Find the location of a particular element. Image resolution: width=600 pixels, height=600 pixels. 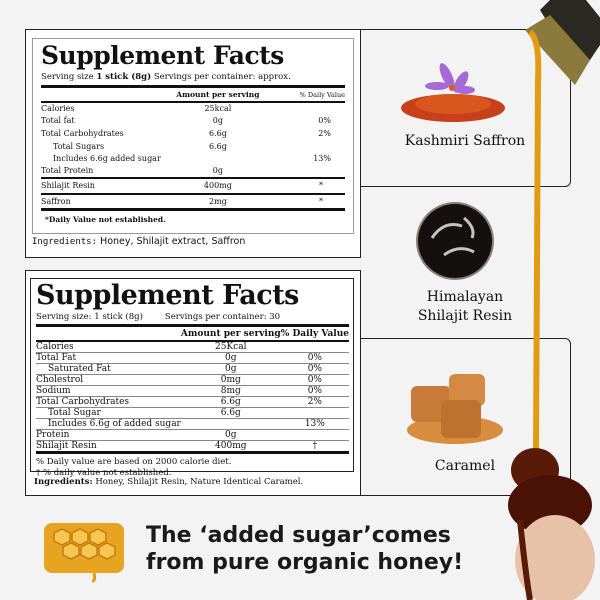

table-row: Total Fat 0g 0% is located at coordinates (192, 358).